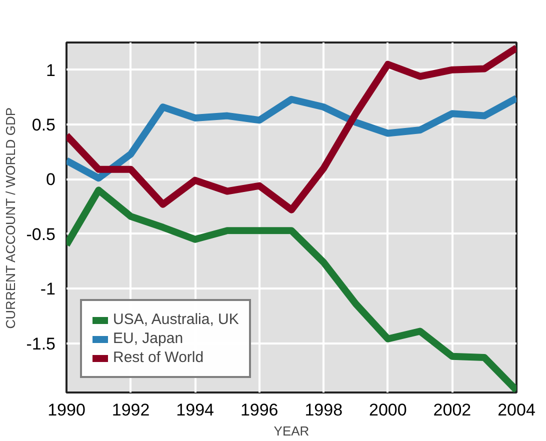 The width and height of the screenshot is (546, 441). I want to click on y-tick-label: -1, so click(48, 289).